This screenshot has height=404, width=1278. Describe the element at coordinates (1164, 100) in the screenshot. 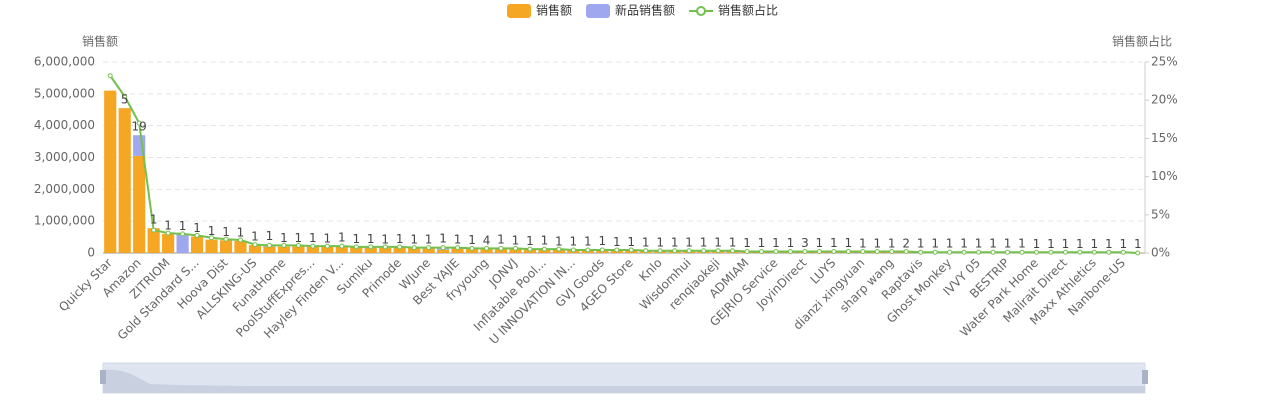

I see `y2-tick-label: 20%` at that location.